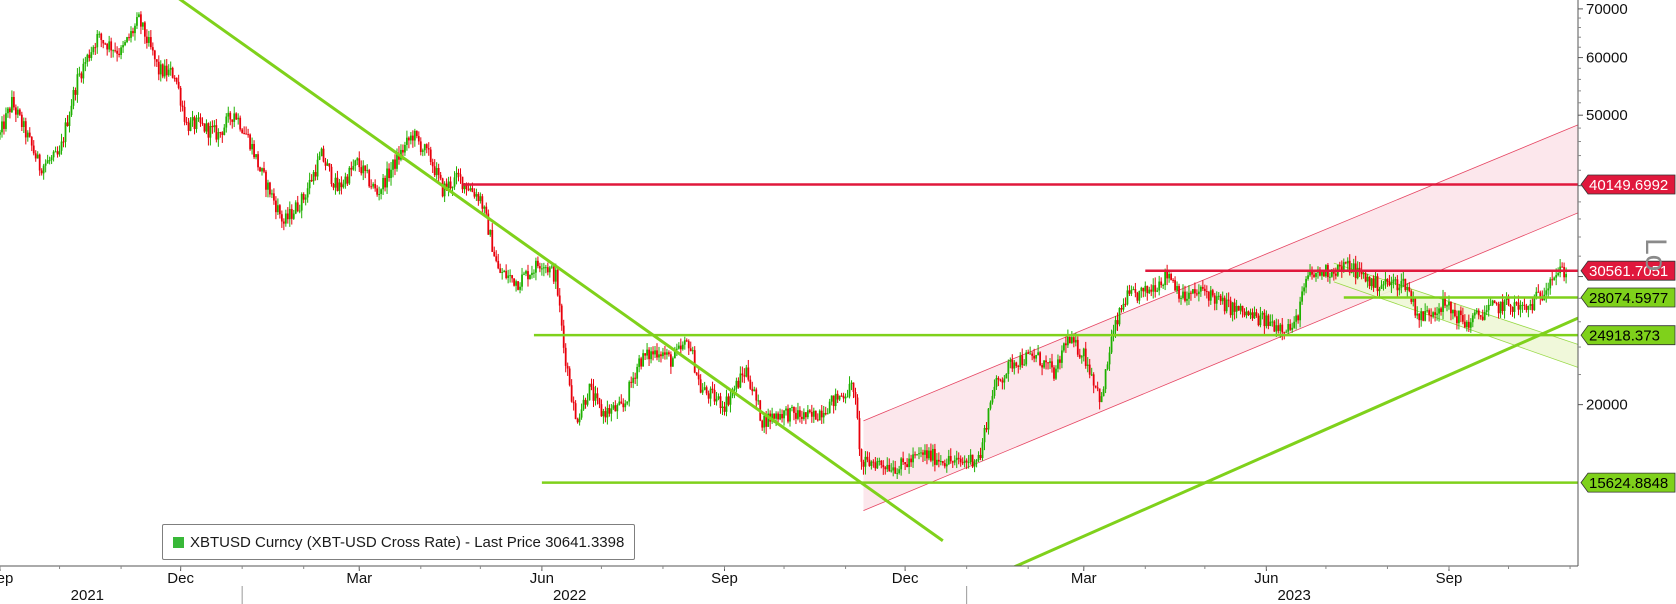 Image resolution: width=1676 pixels, height=604 pixels. I want to click on level-tag-label: 24918.373, so click(1624, 336).